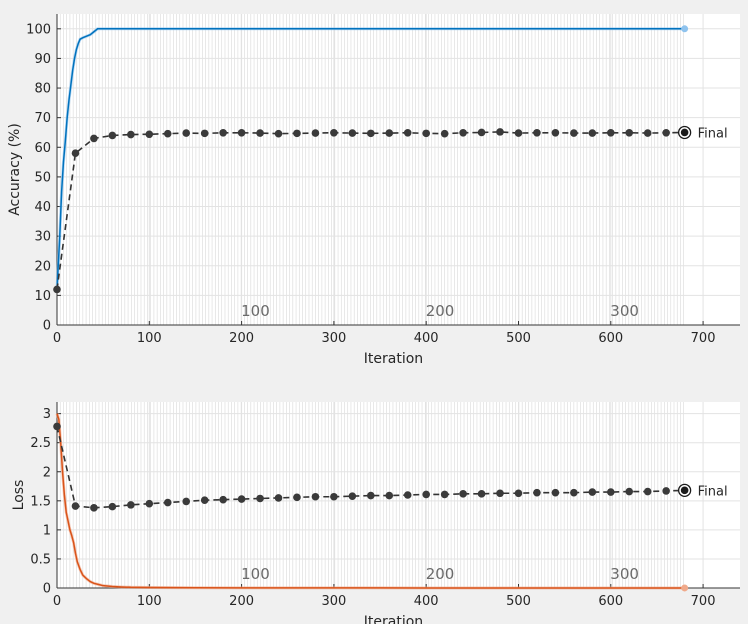 This screenshot has height=624, width=748. Describe the element at coordinates (40, 559) in the screenshot. I see `y-tick-label: 0.5` at that location.